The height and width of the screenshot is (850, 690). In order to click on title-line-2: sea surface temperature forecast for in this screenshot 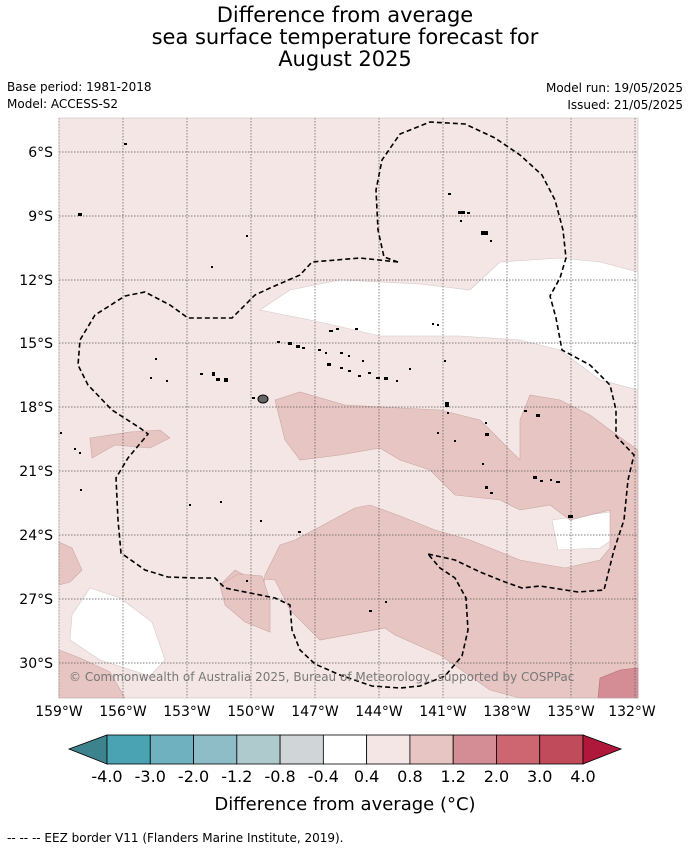, I will do `click(345, 37)`.